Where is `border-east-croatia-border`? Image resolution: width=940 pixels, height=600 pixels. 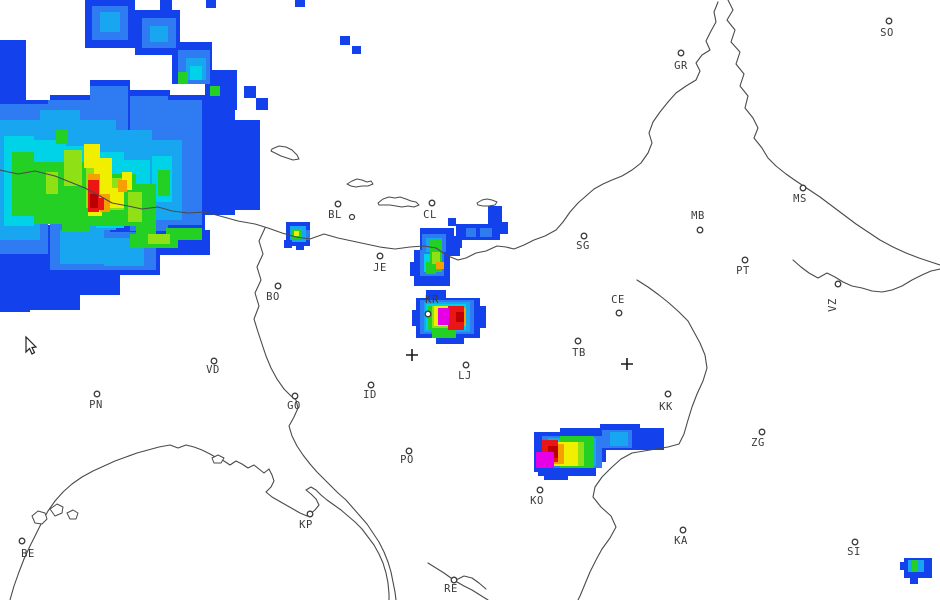 border-east-croatia-border is located at coordinates (642, 439).